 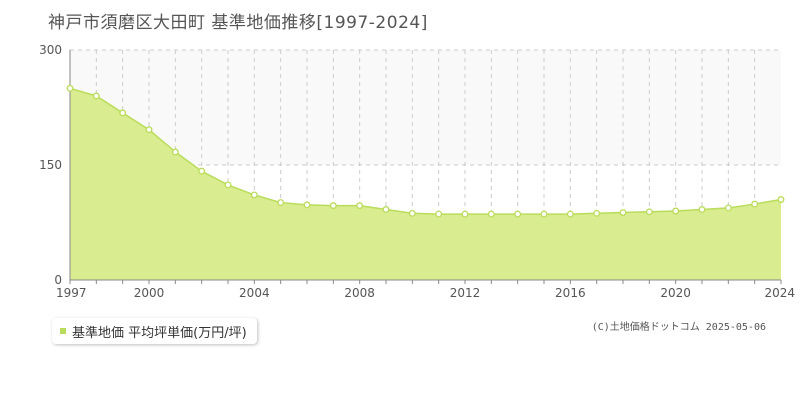 I want to click on x-tick-label: 2004, so click(x=254, y=293).